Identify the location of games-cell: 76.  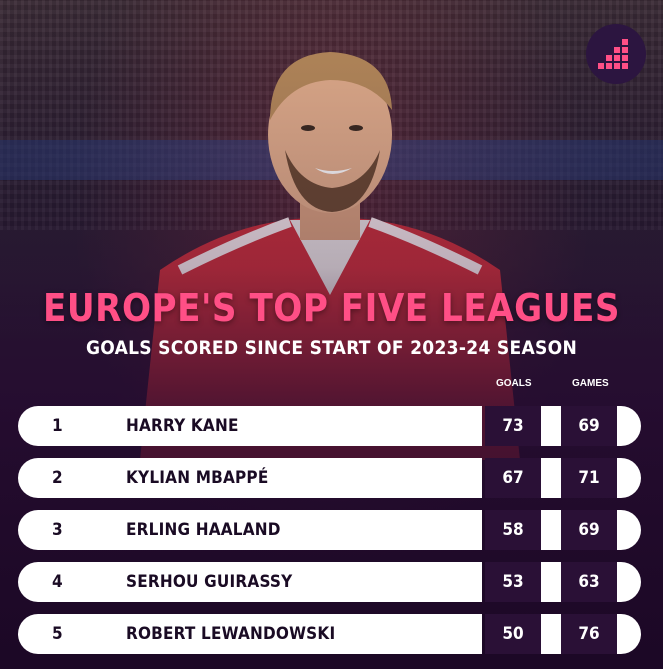
(589, 634).